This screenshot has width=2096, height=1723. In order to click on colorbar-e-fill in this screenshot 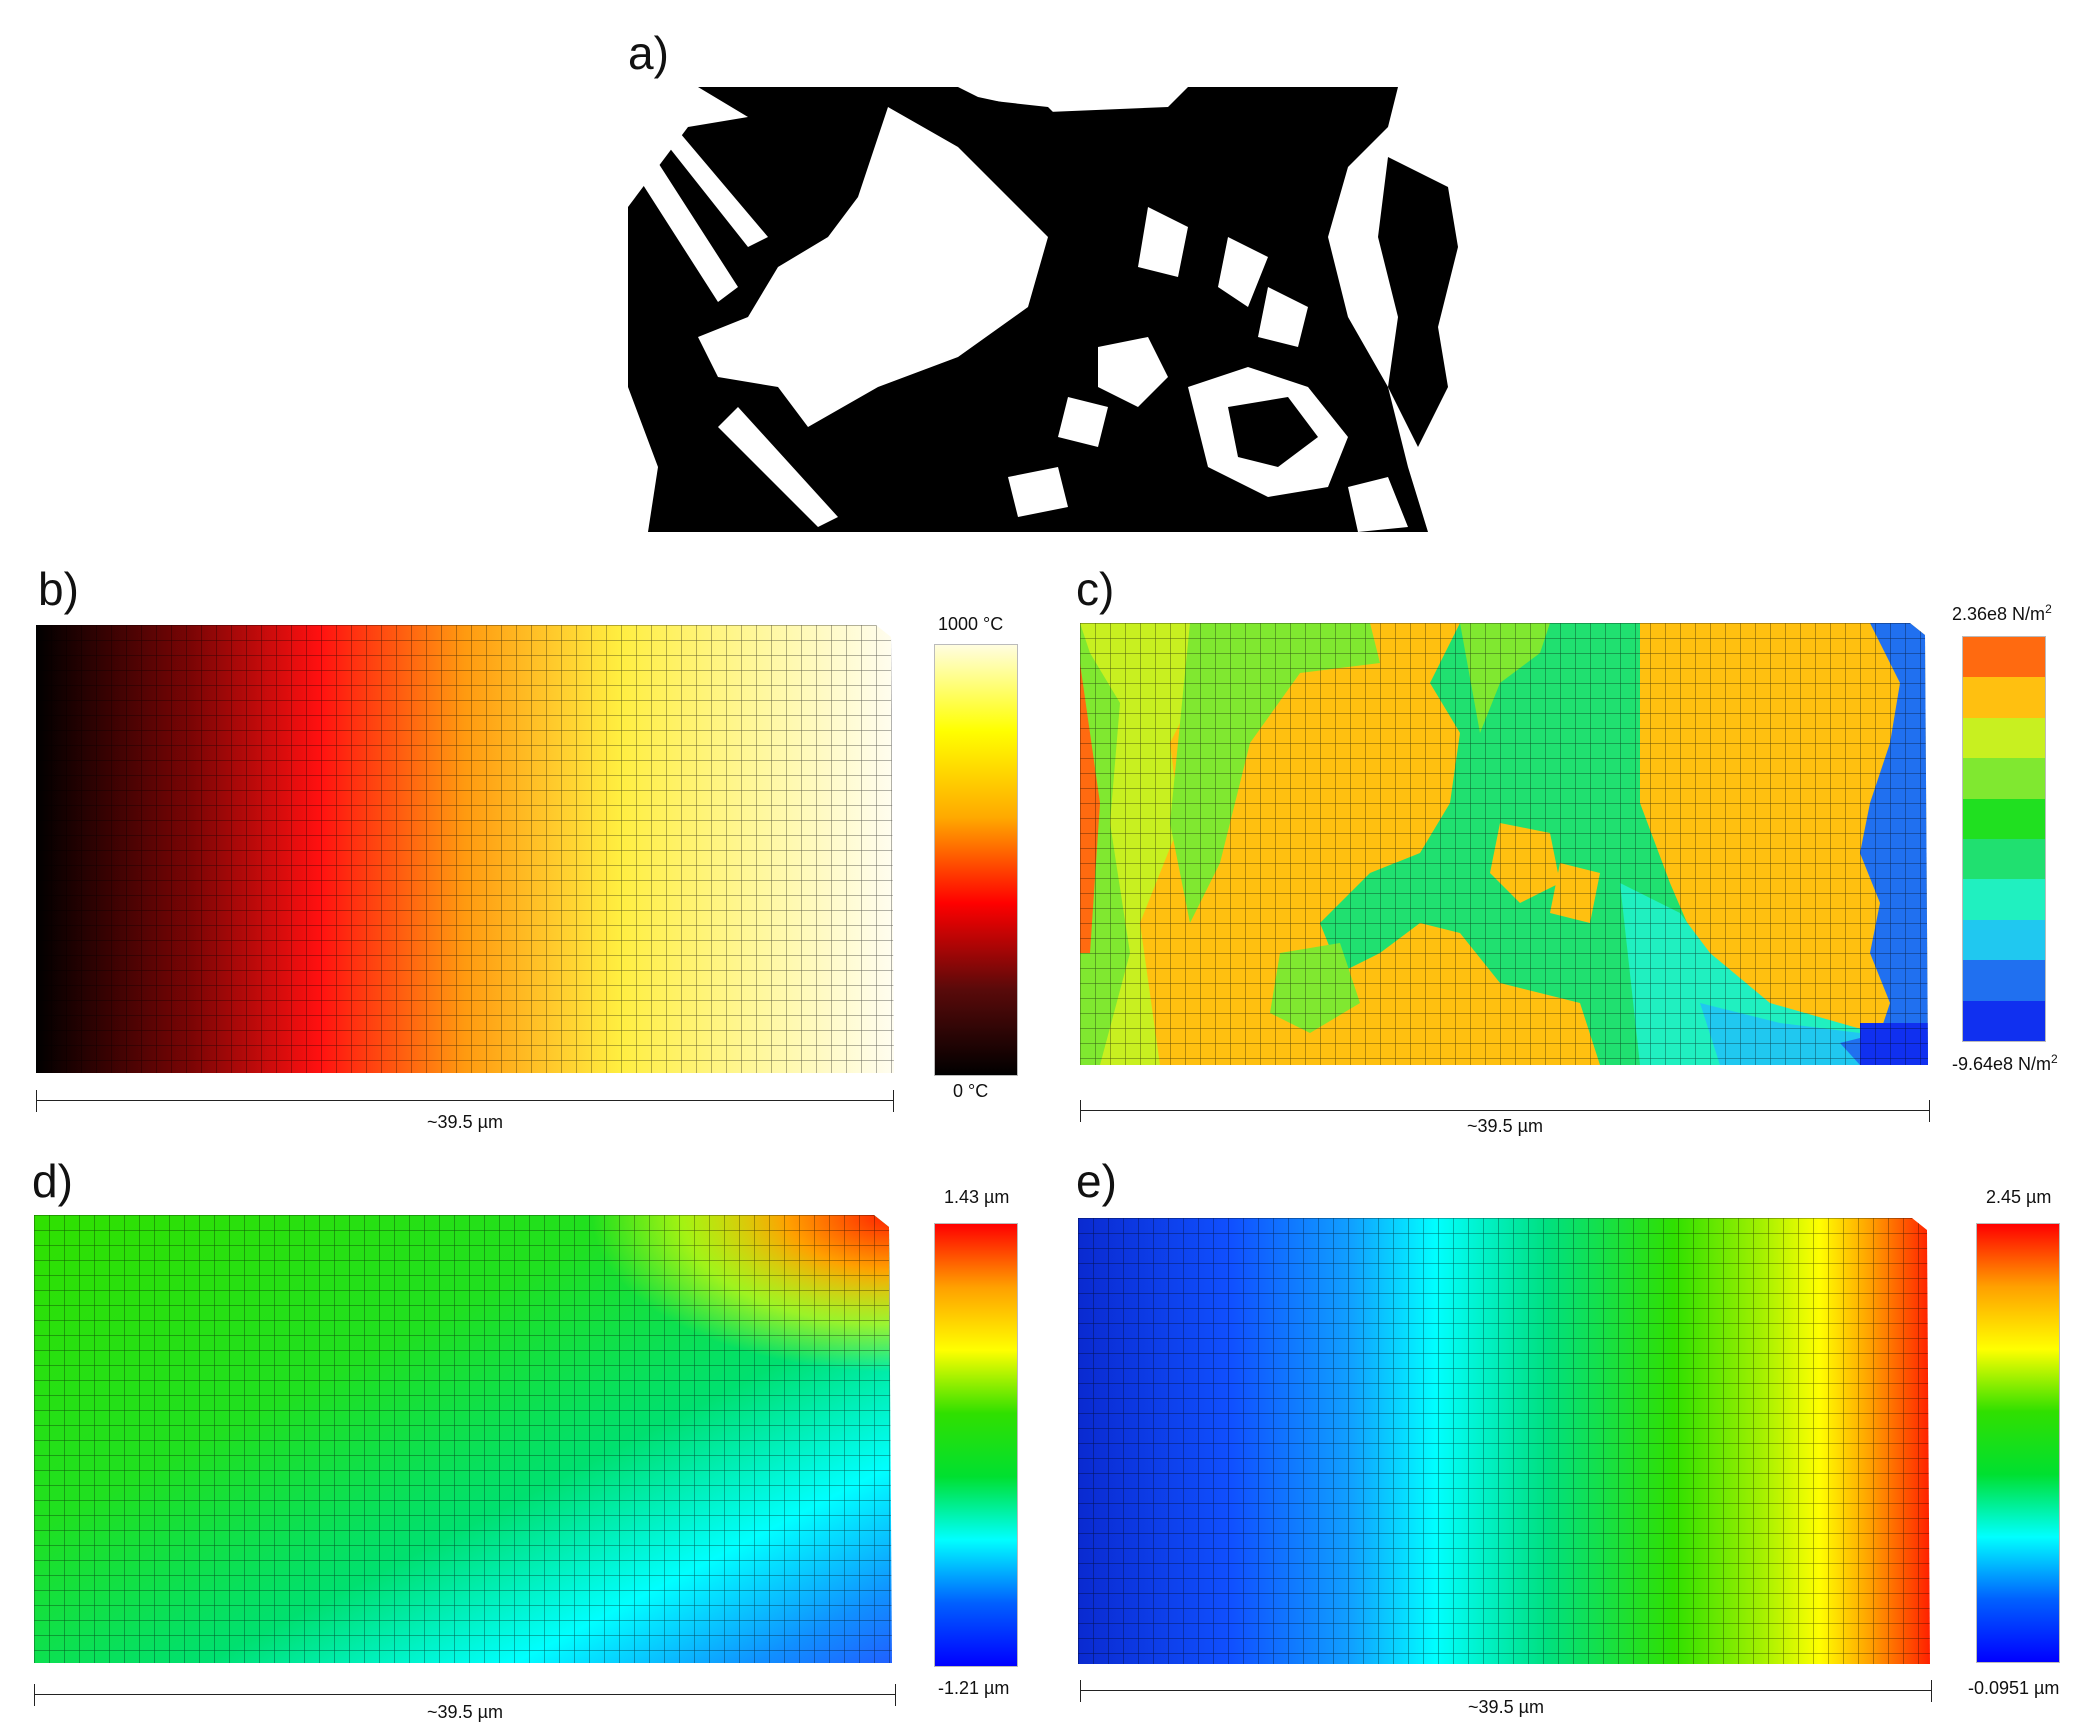, I will do `click(2018, 1443)`.